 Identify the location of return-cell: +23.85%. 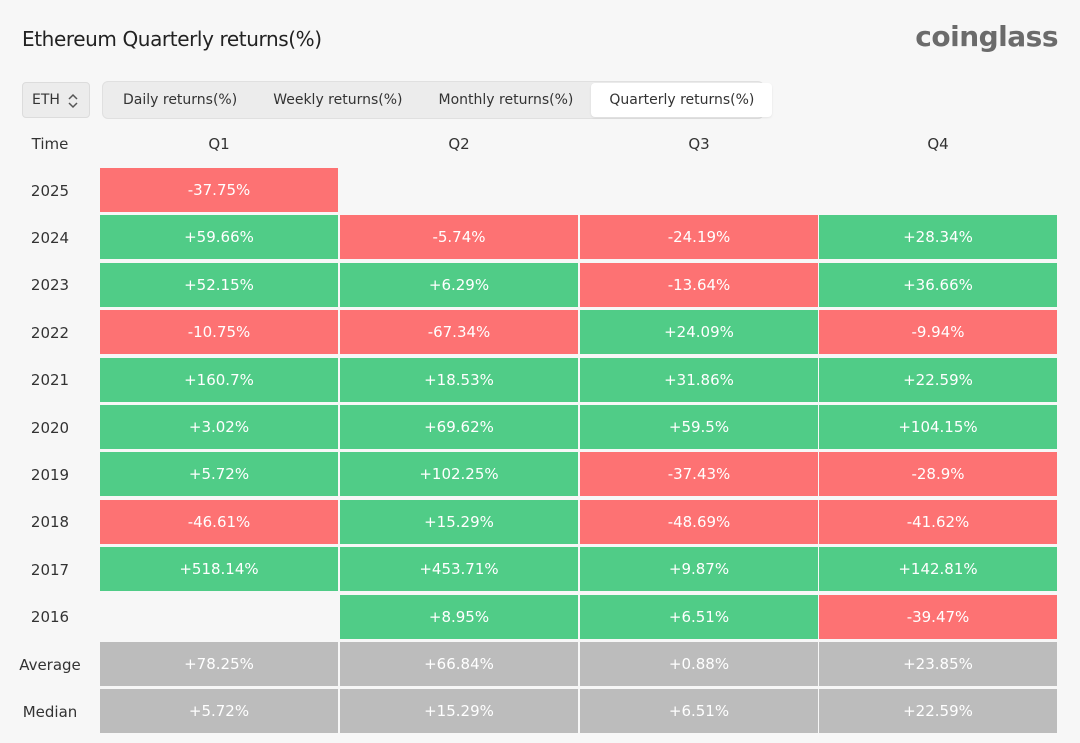
(938, 663).